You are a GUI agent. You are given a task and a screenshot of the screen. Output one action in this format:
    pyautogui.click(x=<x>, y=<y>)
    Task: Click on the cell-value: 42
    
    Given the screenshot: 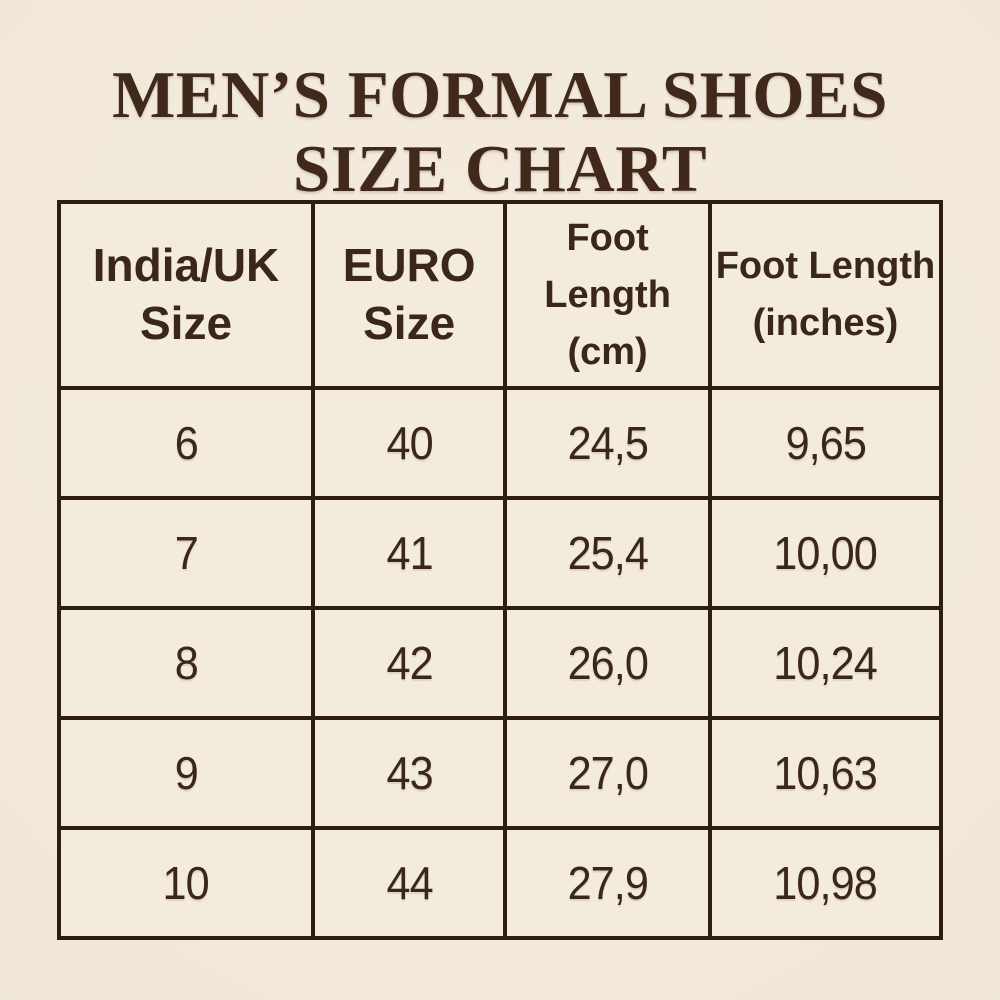 What is the action you would take?
    pyautogui.click(x=409, y=663)
    